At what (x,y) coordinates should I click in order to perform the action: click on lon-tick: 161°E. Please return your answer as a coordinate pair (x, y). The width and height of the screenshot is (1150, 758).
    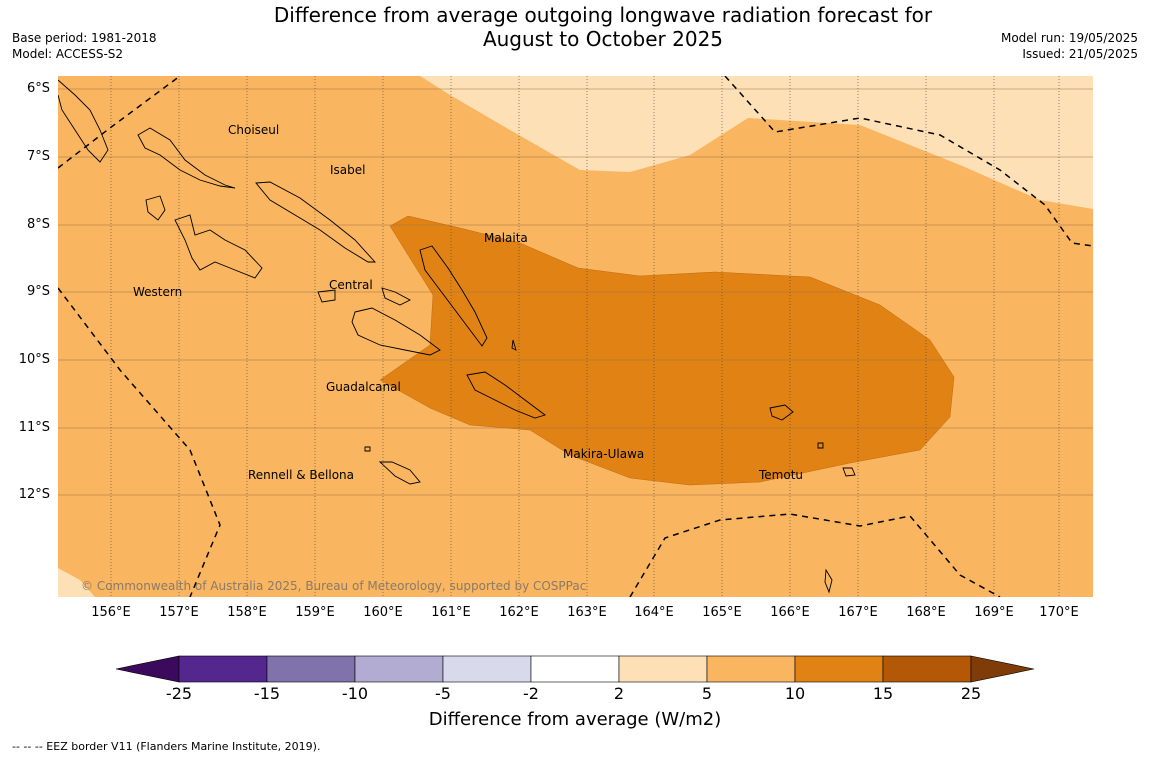
    Looking at the image, I should click on (451, 612).